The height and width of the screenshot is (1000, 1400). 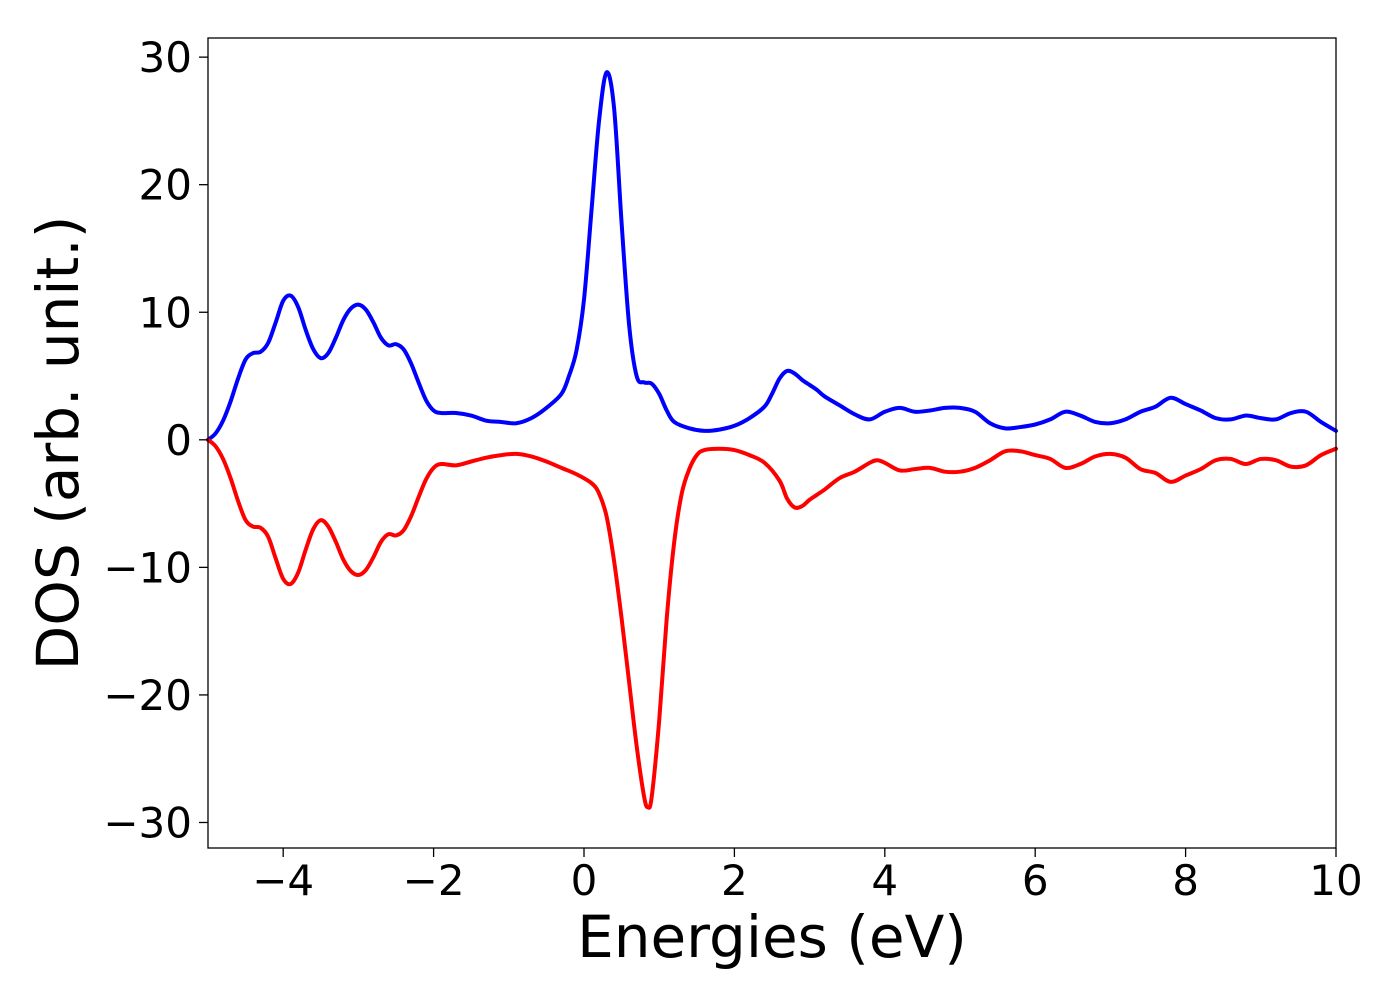 I want to click on y-tick-label: −30, so click(x=147, y=822).